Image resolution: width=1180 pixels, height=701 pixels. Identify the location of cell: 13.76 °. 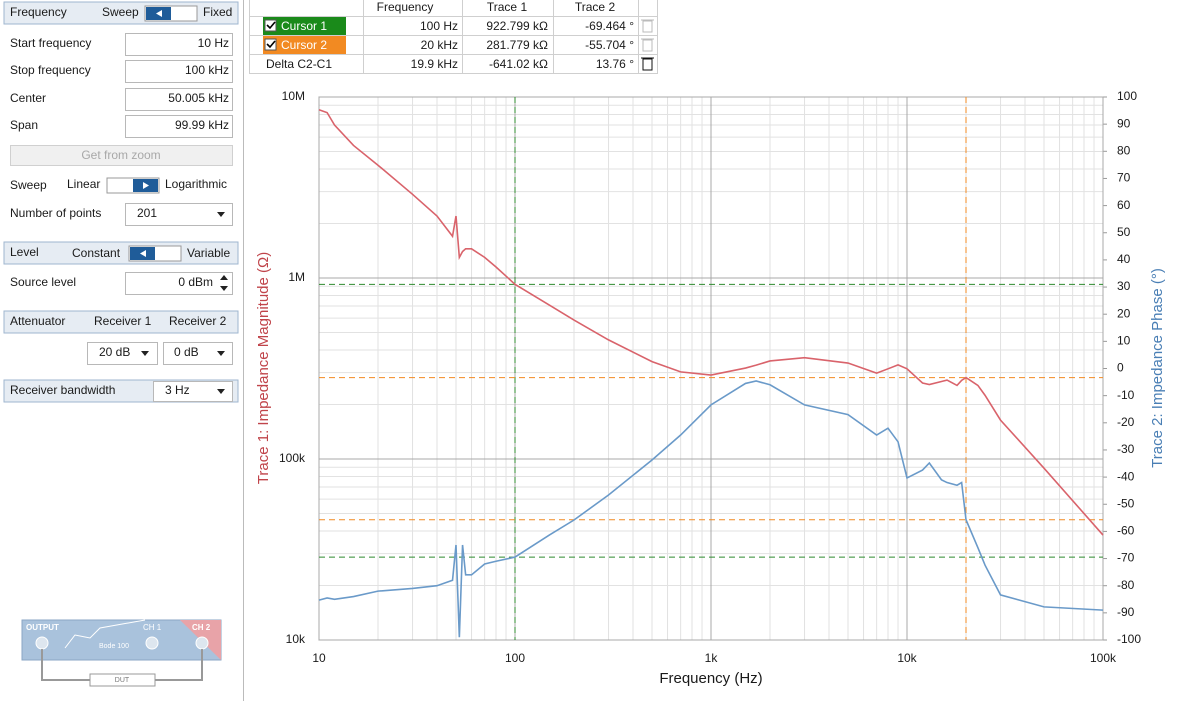
(615, 64).